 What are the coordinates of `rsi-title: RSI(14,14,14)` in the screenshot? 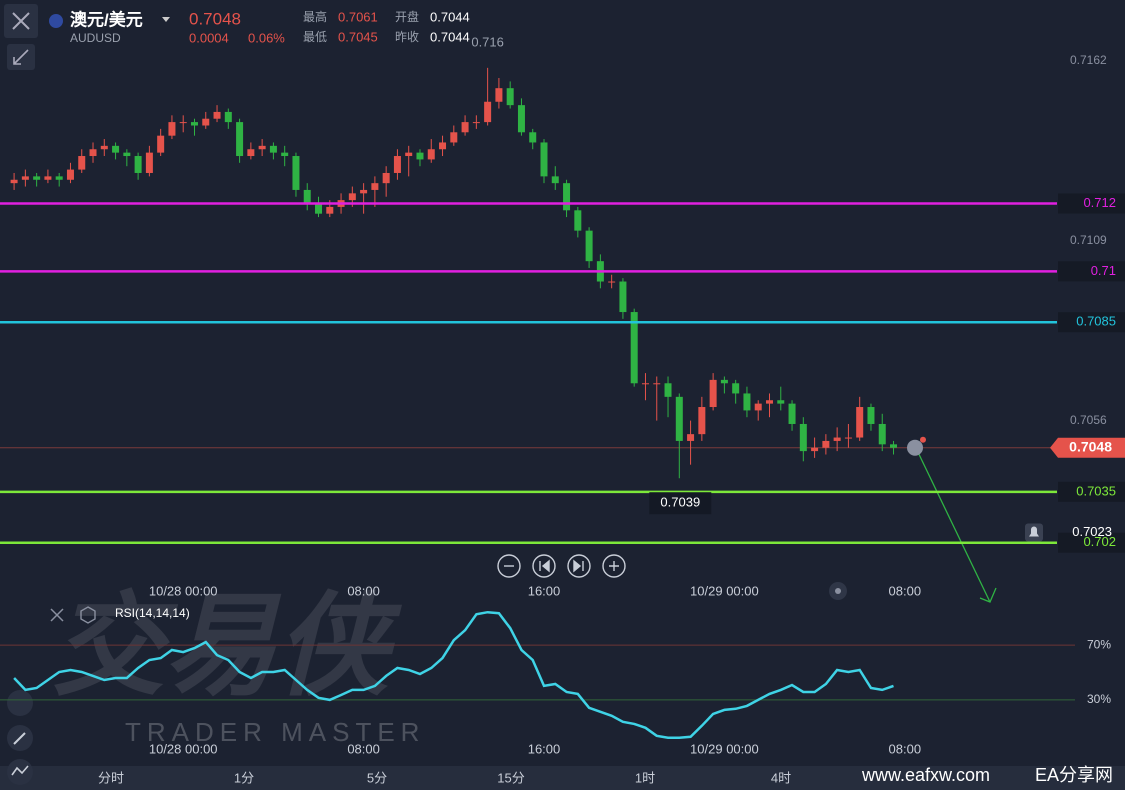 It's located at (152, 613).